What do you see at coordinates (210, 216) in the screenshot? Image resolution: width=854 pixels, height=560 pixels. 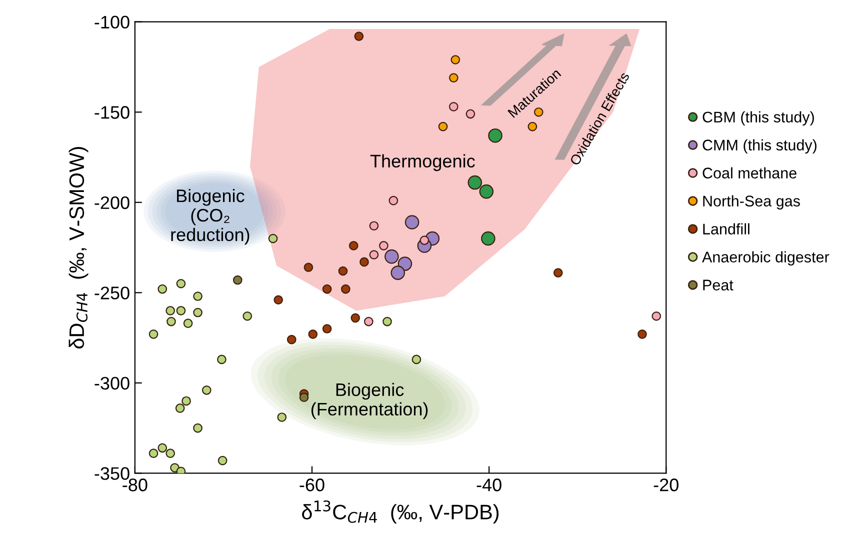 I see `annotation: Biogenic (CO₂ reduction)` at bounding box center [210, 216].